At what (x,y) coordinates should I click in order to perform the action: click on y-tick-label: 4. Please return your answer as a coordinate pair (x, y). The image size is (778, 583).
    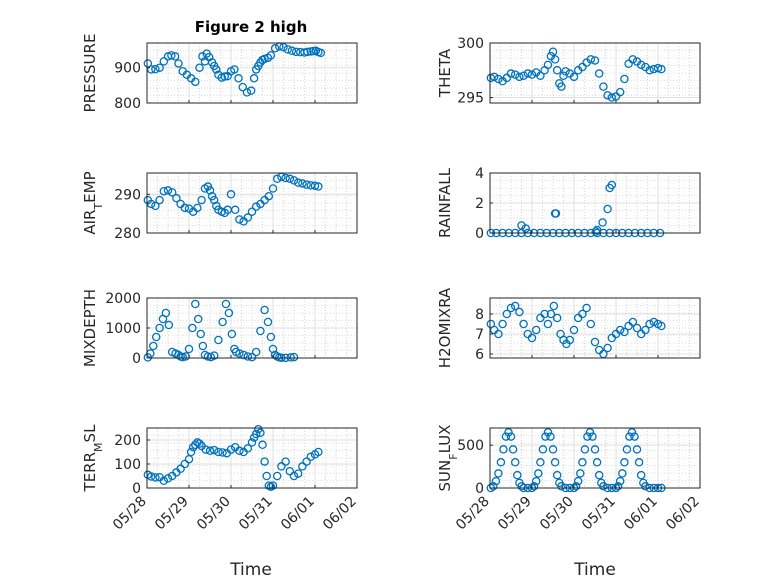
    Looking at the image, I should click on (479, 174).